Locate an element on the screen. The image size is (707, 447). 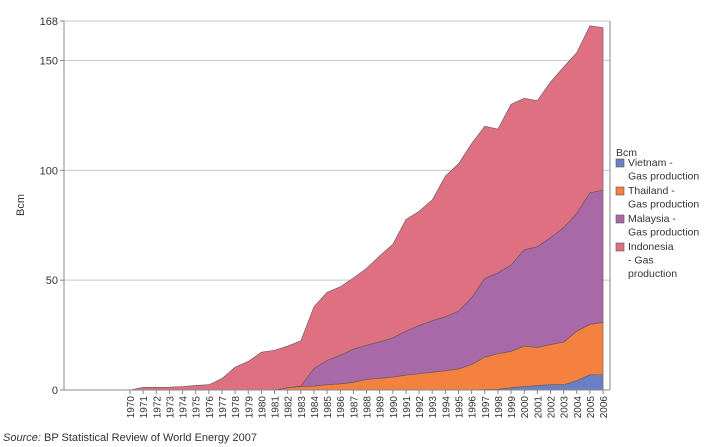
x-tick-label: 1970 is located at coordinates (131, 407).